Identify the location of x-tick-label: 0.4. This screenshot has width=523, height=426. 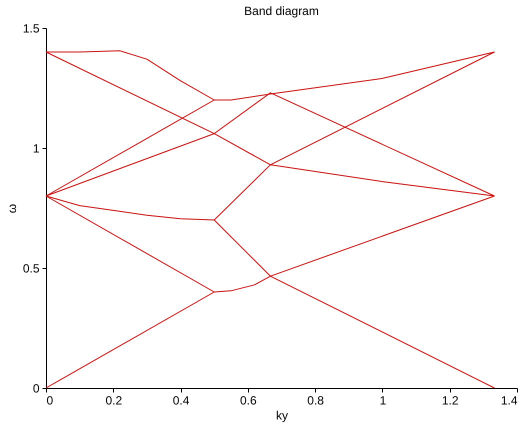
(181, 401).